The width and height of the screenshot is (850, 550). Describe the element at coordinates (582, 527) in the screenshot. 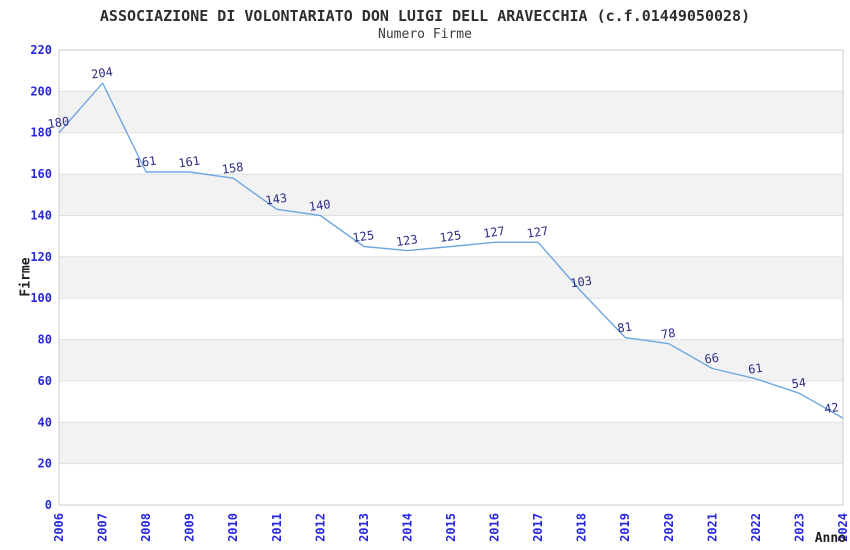

I see `x-tick-label: 2018` at that location.